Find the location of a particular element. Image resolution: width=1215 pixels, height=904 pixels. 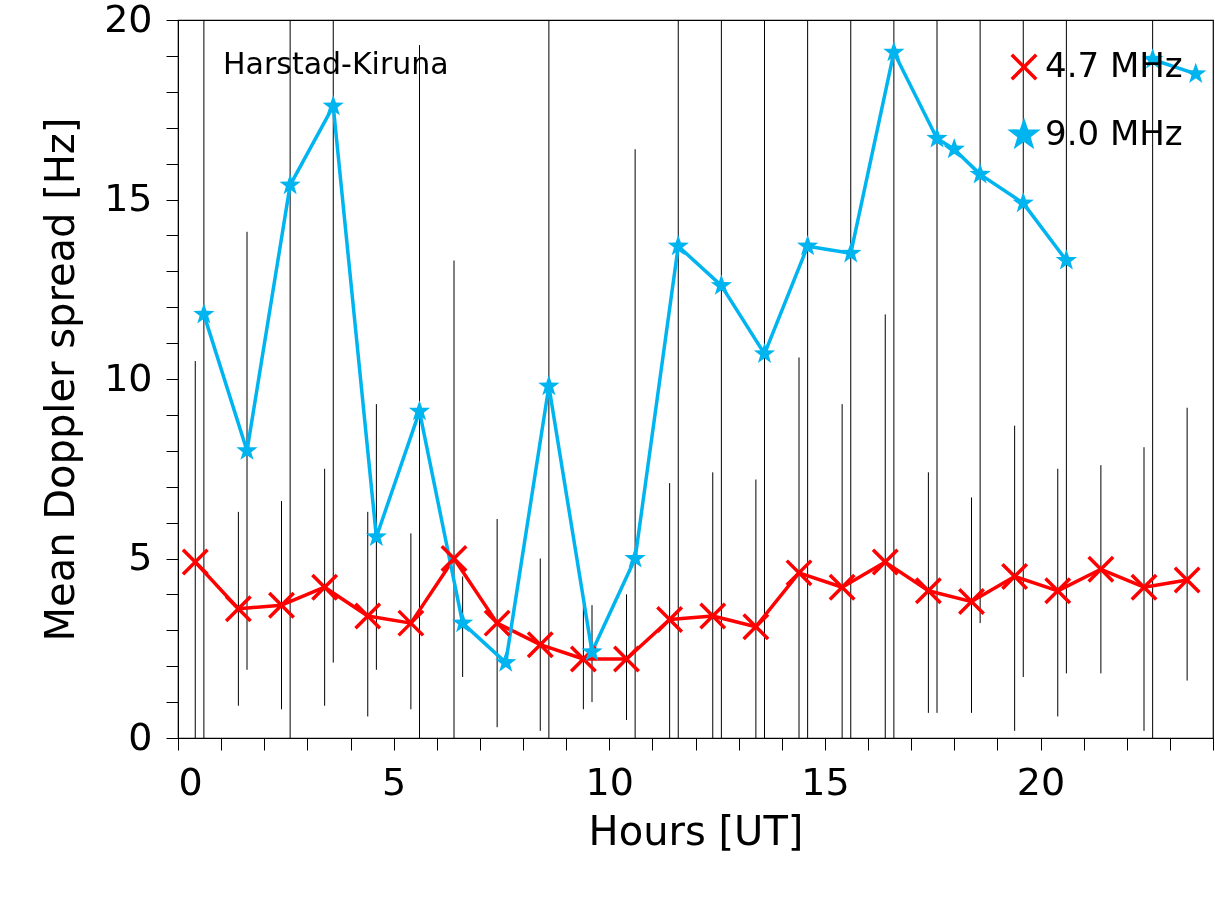

x-tick-label: 20 is located at coordinates (1041, 781).